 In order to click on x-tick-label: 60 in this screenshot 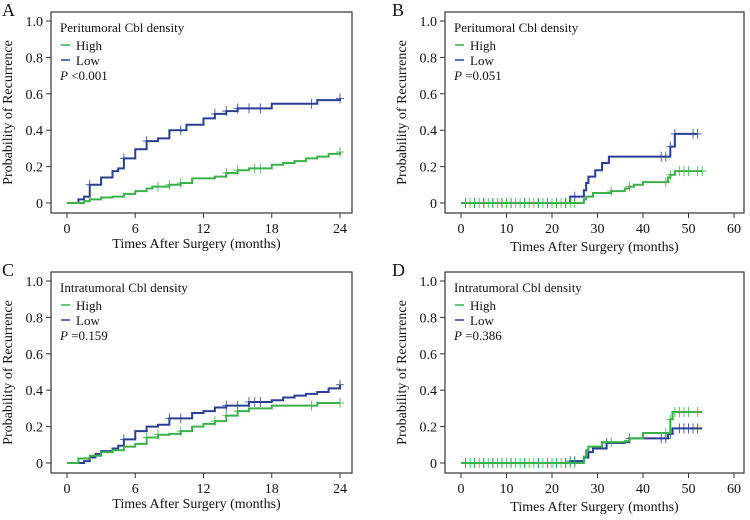, I will do `click(734, 229)`.